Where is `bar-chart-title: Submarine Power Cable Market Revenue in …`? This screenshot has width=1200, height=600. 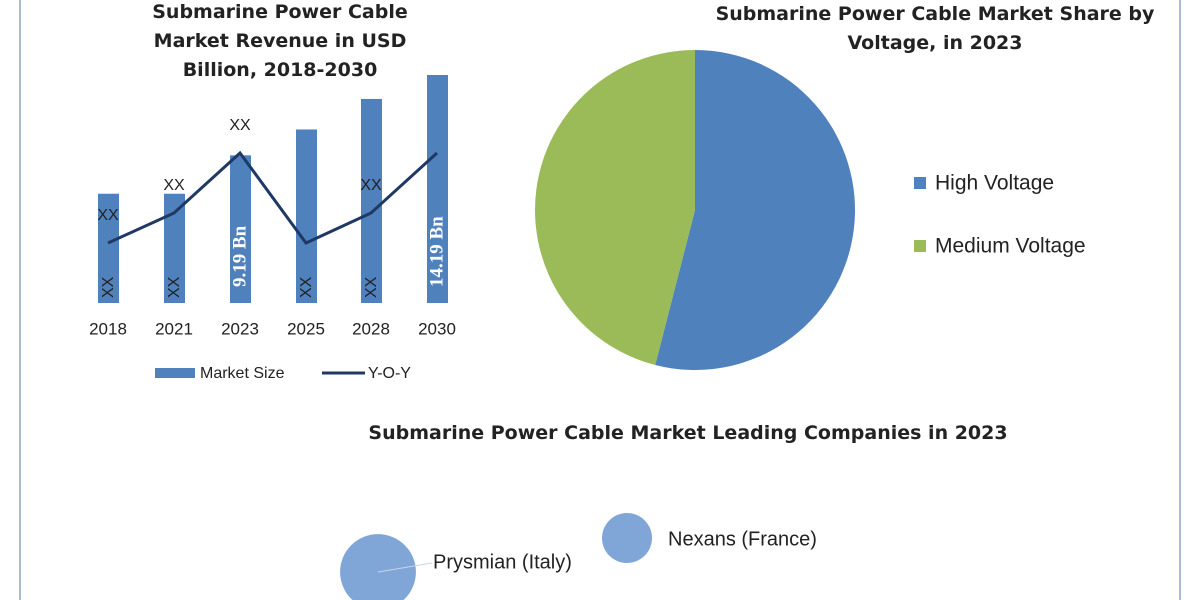 bar-chart-title: Submarine Power Cable Market Revenue in … is located at coordinates (280, 41).